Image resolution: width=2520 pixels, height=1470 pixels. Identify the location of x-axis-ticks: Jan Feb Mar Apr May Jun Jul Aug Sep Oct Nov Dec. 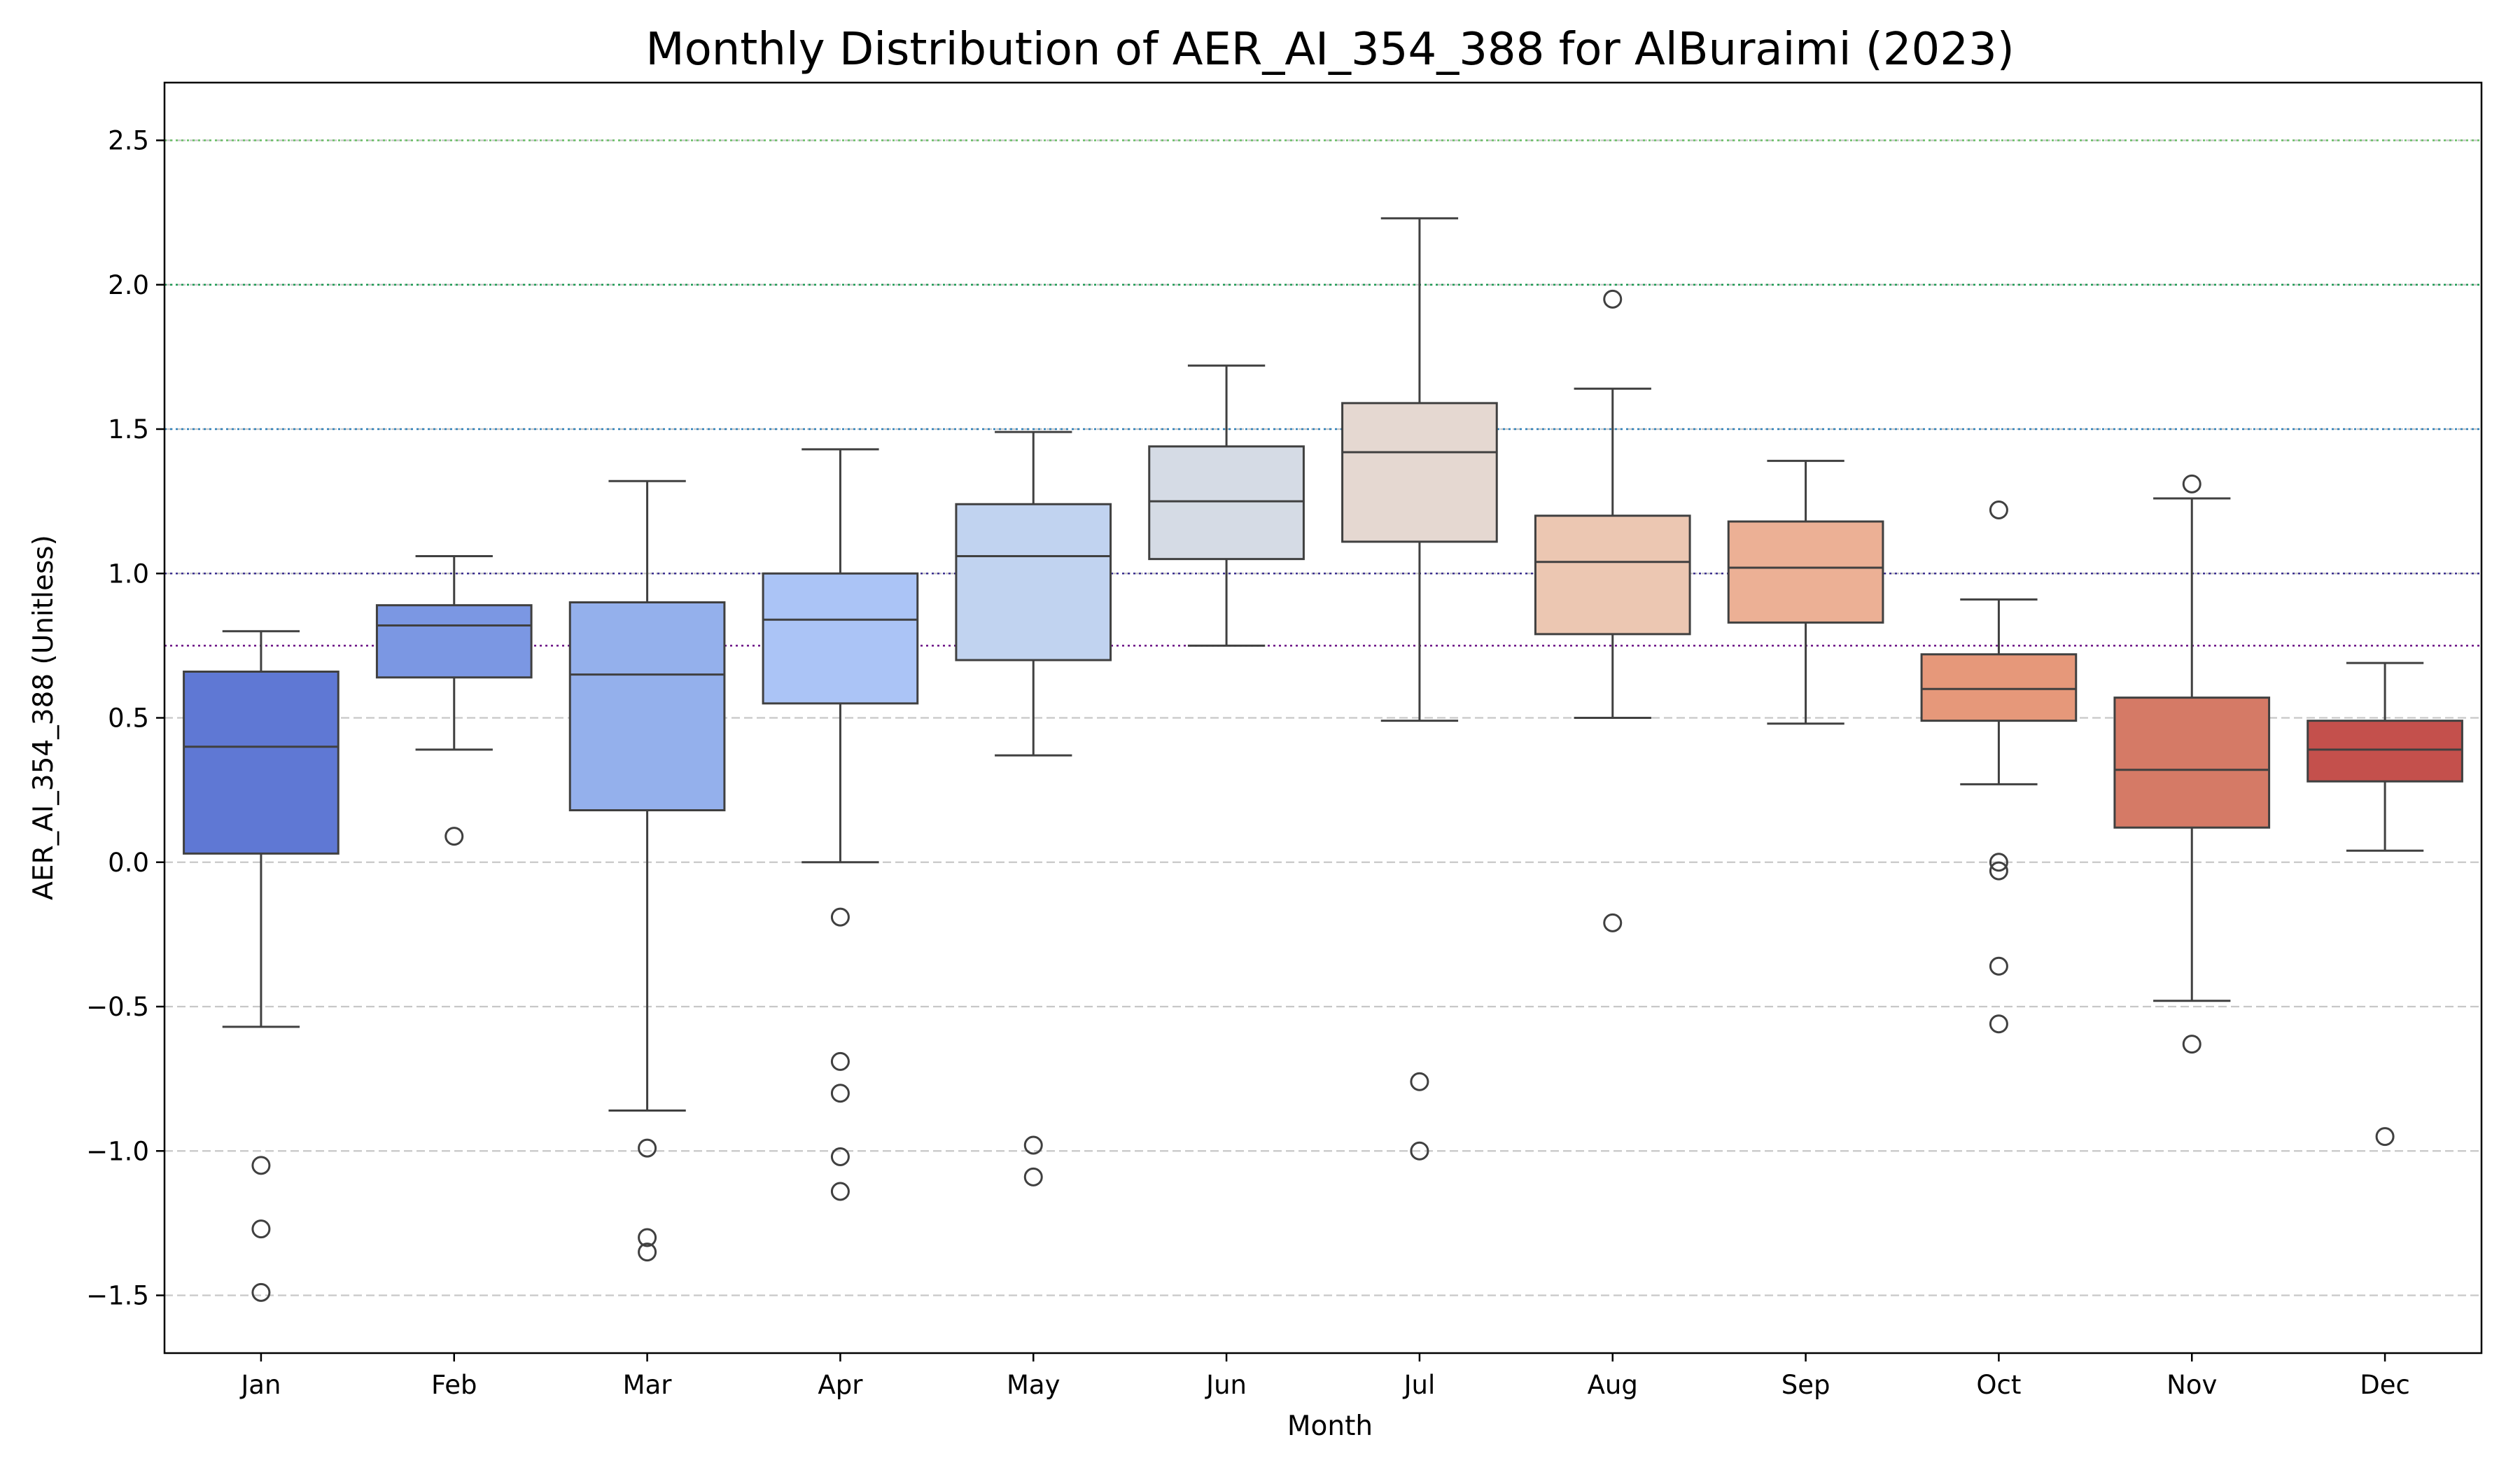
(1324, 1376).